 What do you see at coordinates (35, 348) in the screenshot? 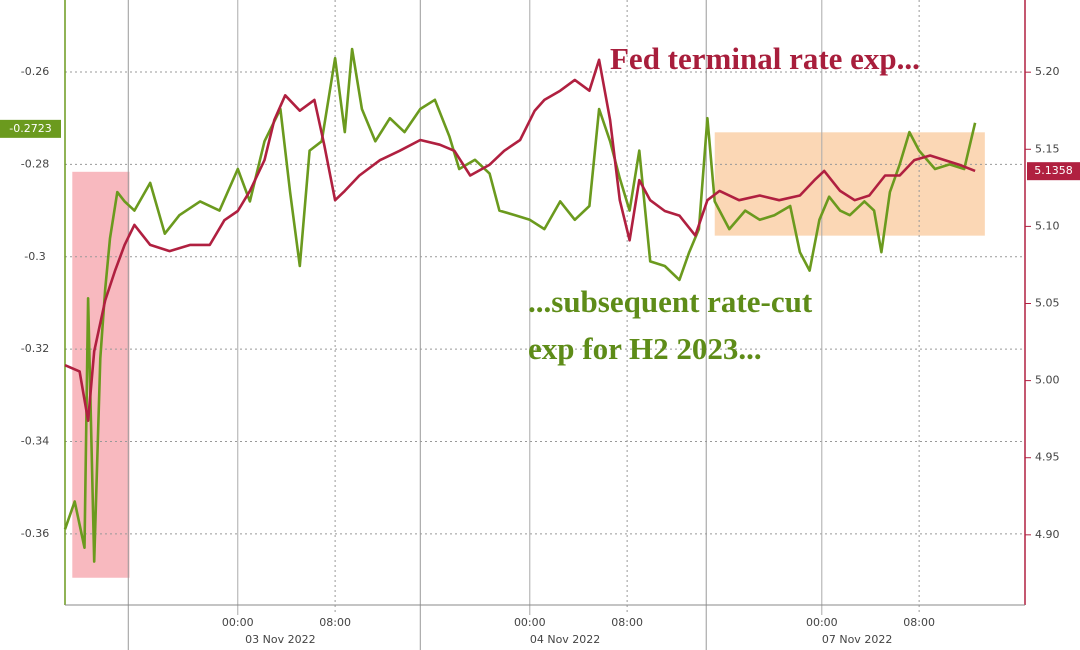
I see `y-tick-label: -0.32` at bounding box center [35, 348].